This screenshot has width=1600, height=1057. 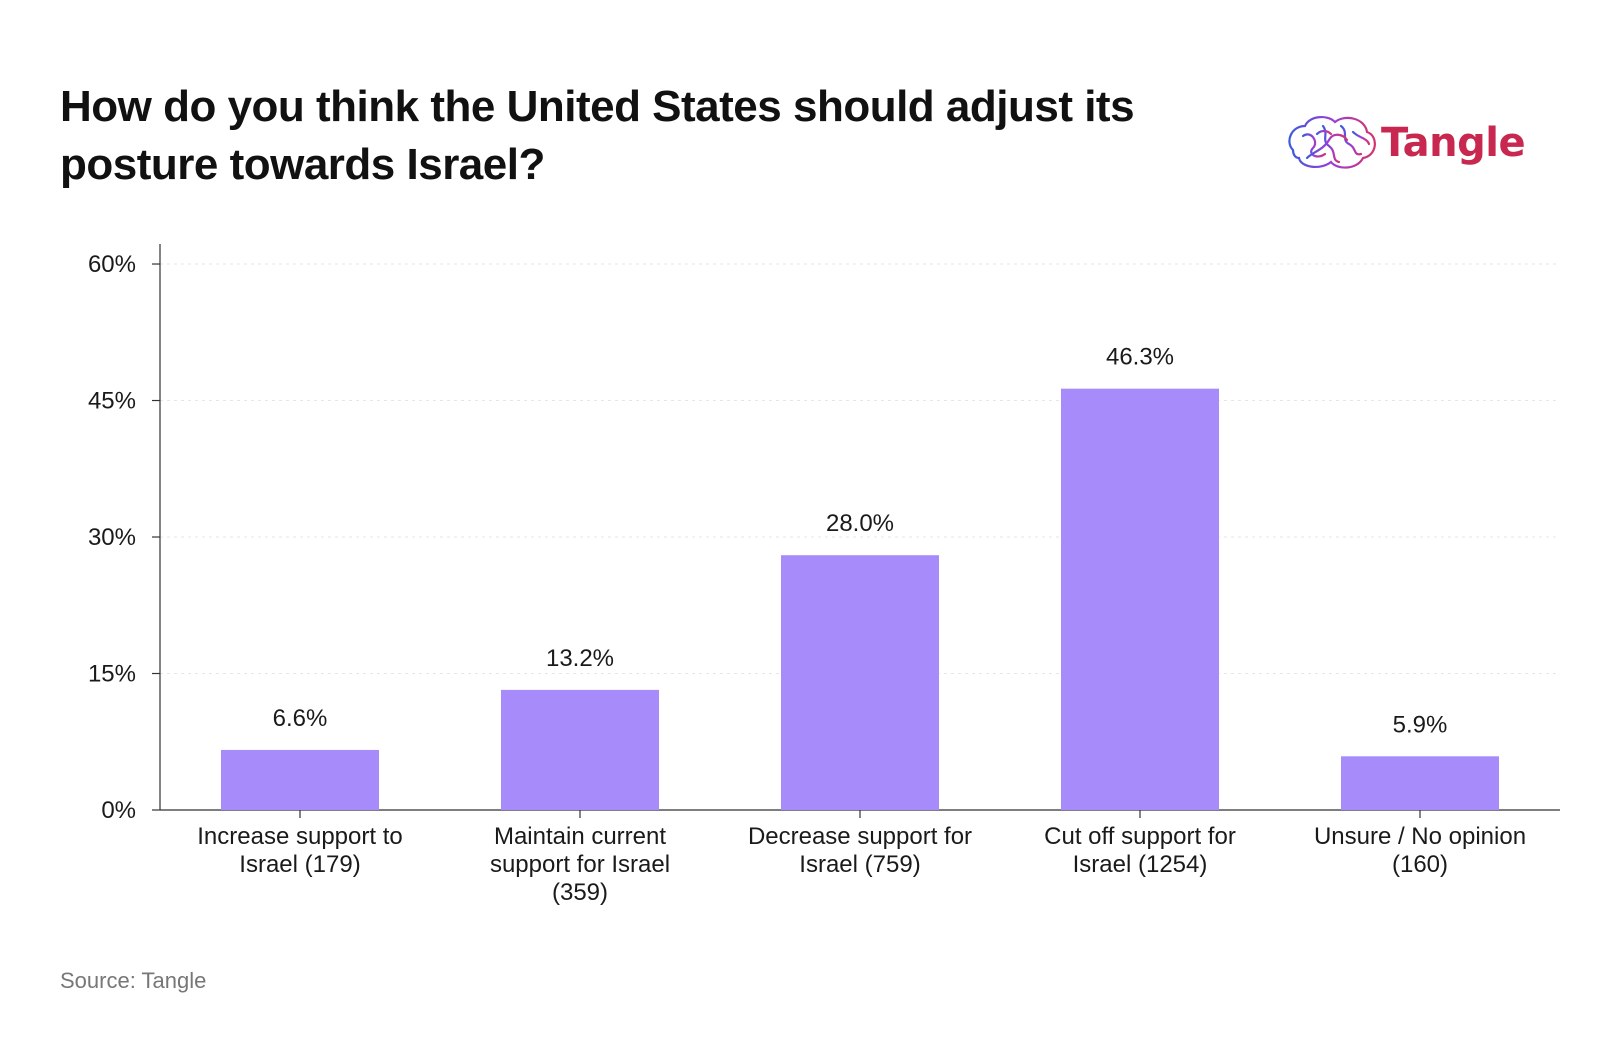 What do you see at coordinates (118, 810) in the screenshot?
I see `y-tick-label: 0%` at bounding box center [118, 810].